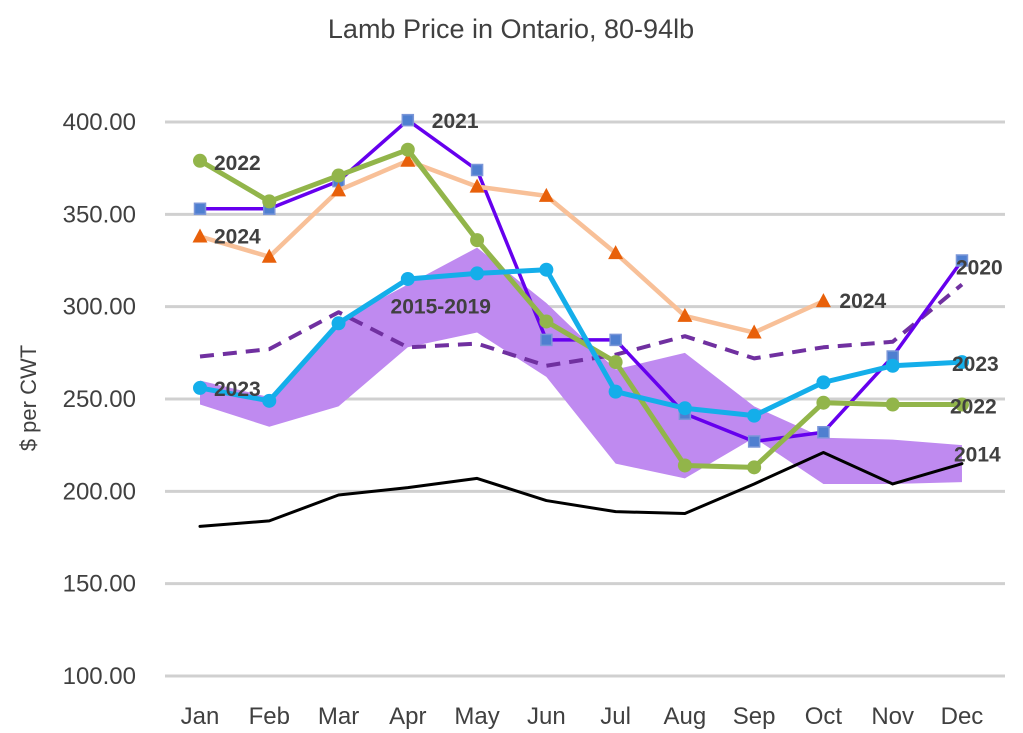  Describe the element at coordinates (99, 214) in the screenshot. I see `y-tick-label: 350.00` at that location.